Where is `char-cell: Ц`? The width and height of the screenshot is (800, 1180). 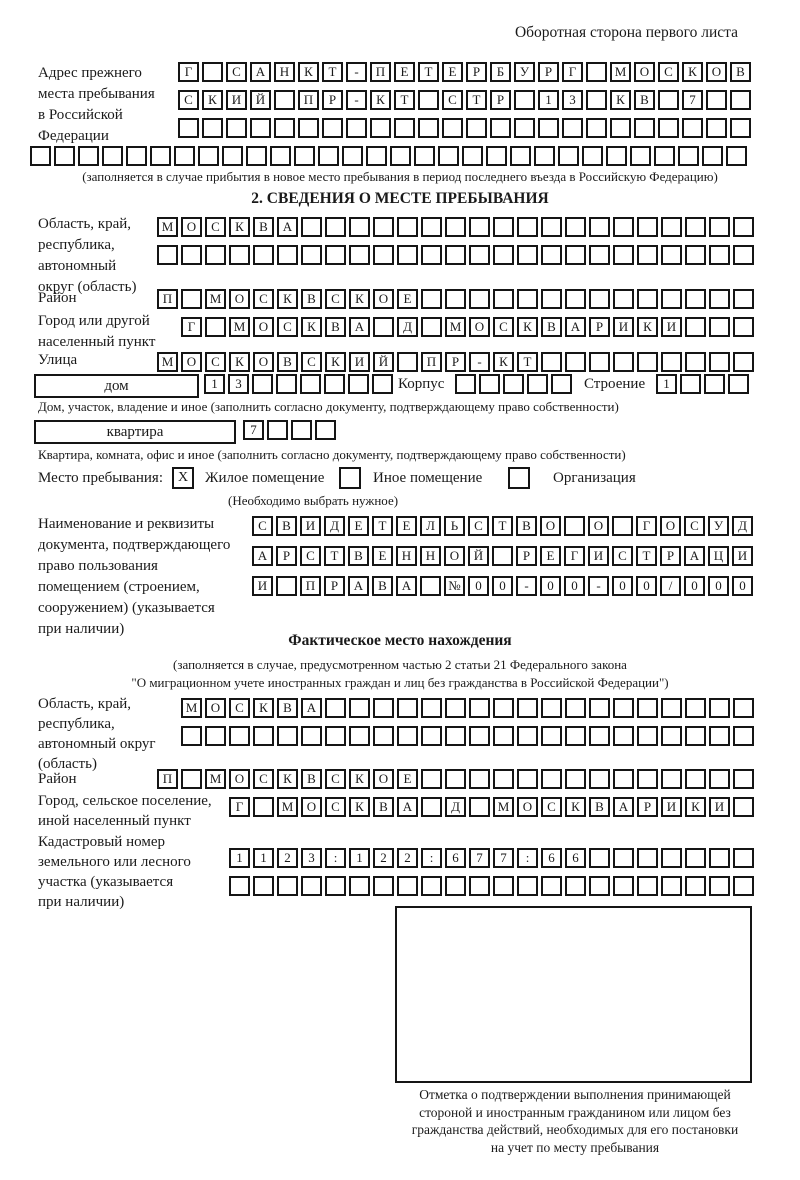 char-cell: Ц is located at coordinates (718, 556).